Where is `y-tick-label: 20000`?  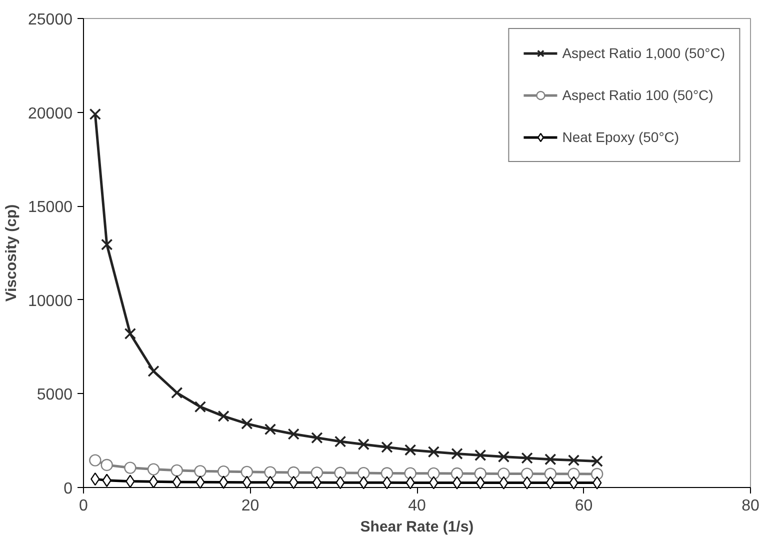 y-tick-label: 20000 is located at coordinates (50, 113).